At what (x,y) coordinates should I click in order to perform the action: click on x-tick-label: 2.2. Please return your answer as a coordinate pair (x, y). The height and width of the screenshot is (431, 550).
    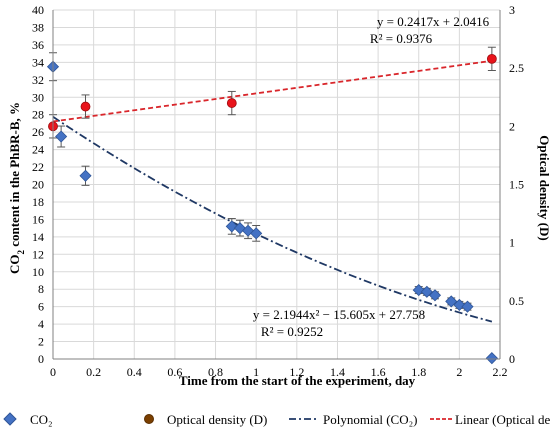
    Looking at the image, I should click on (500, 372).